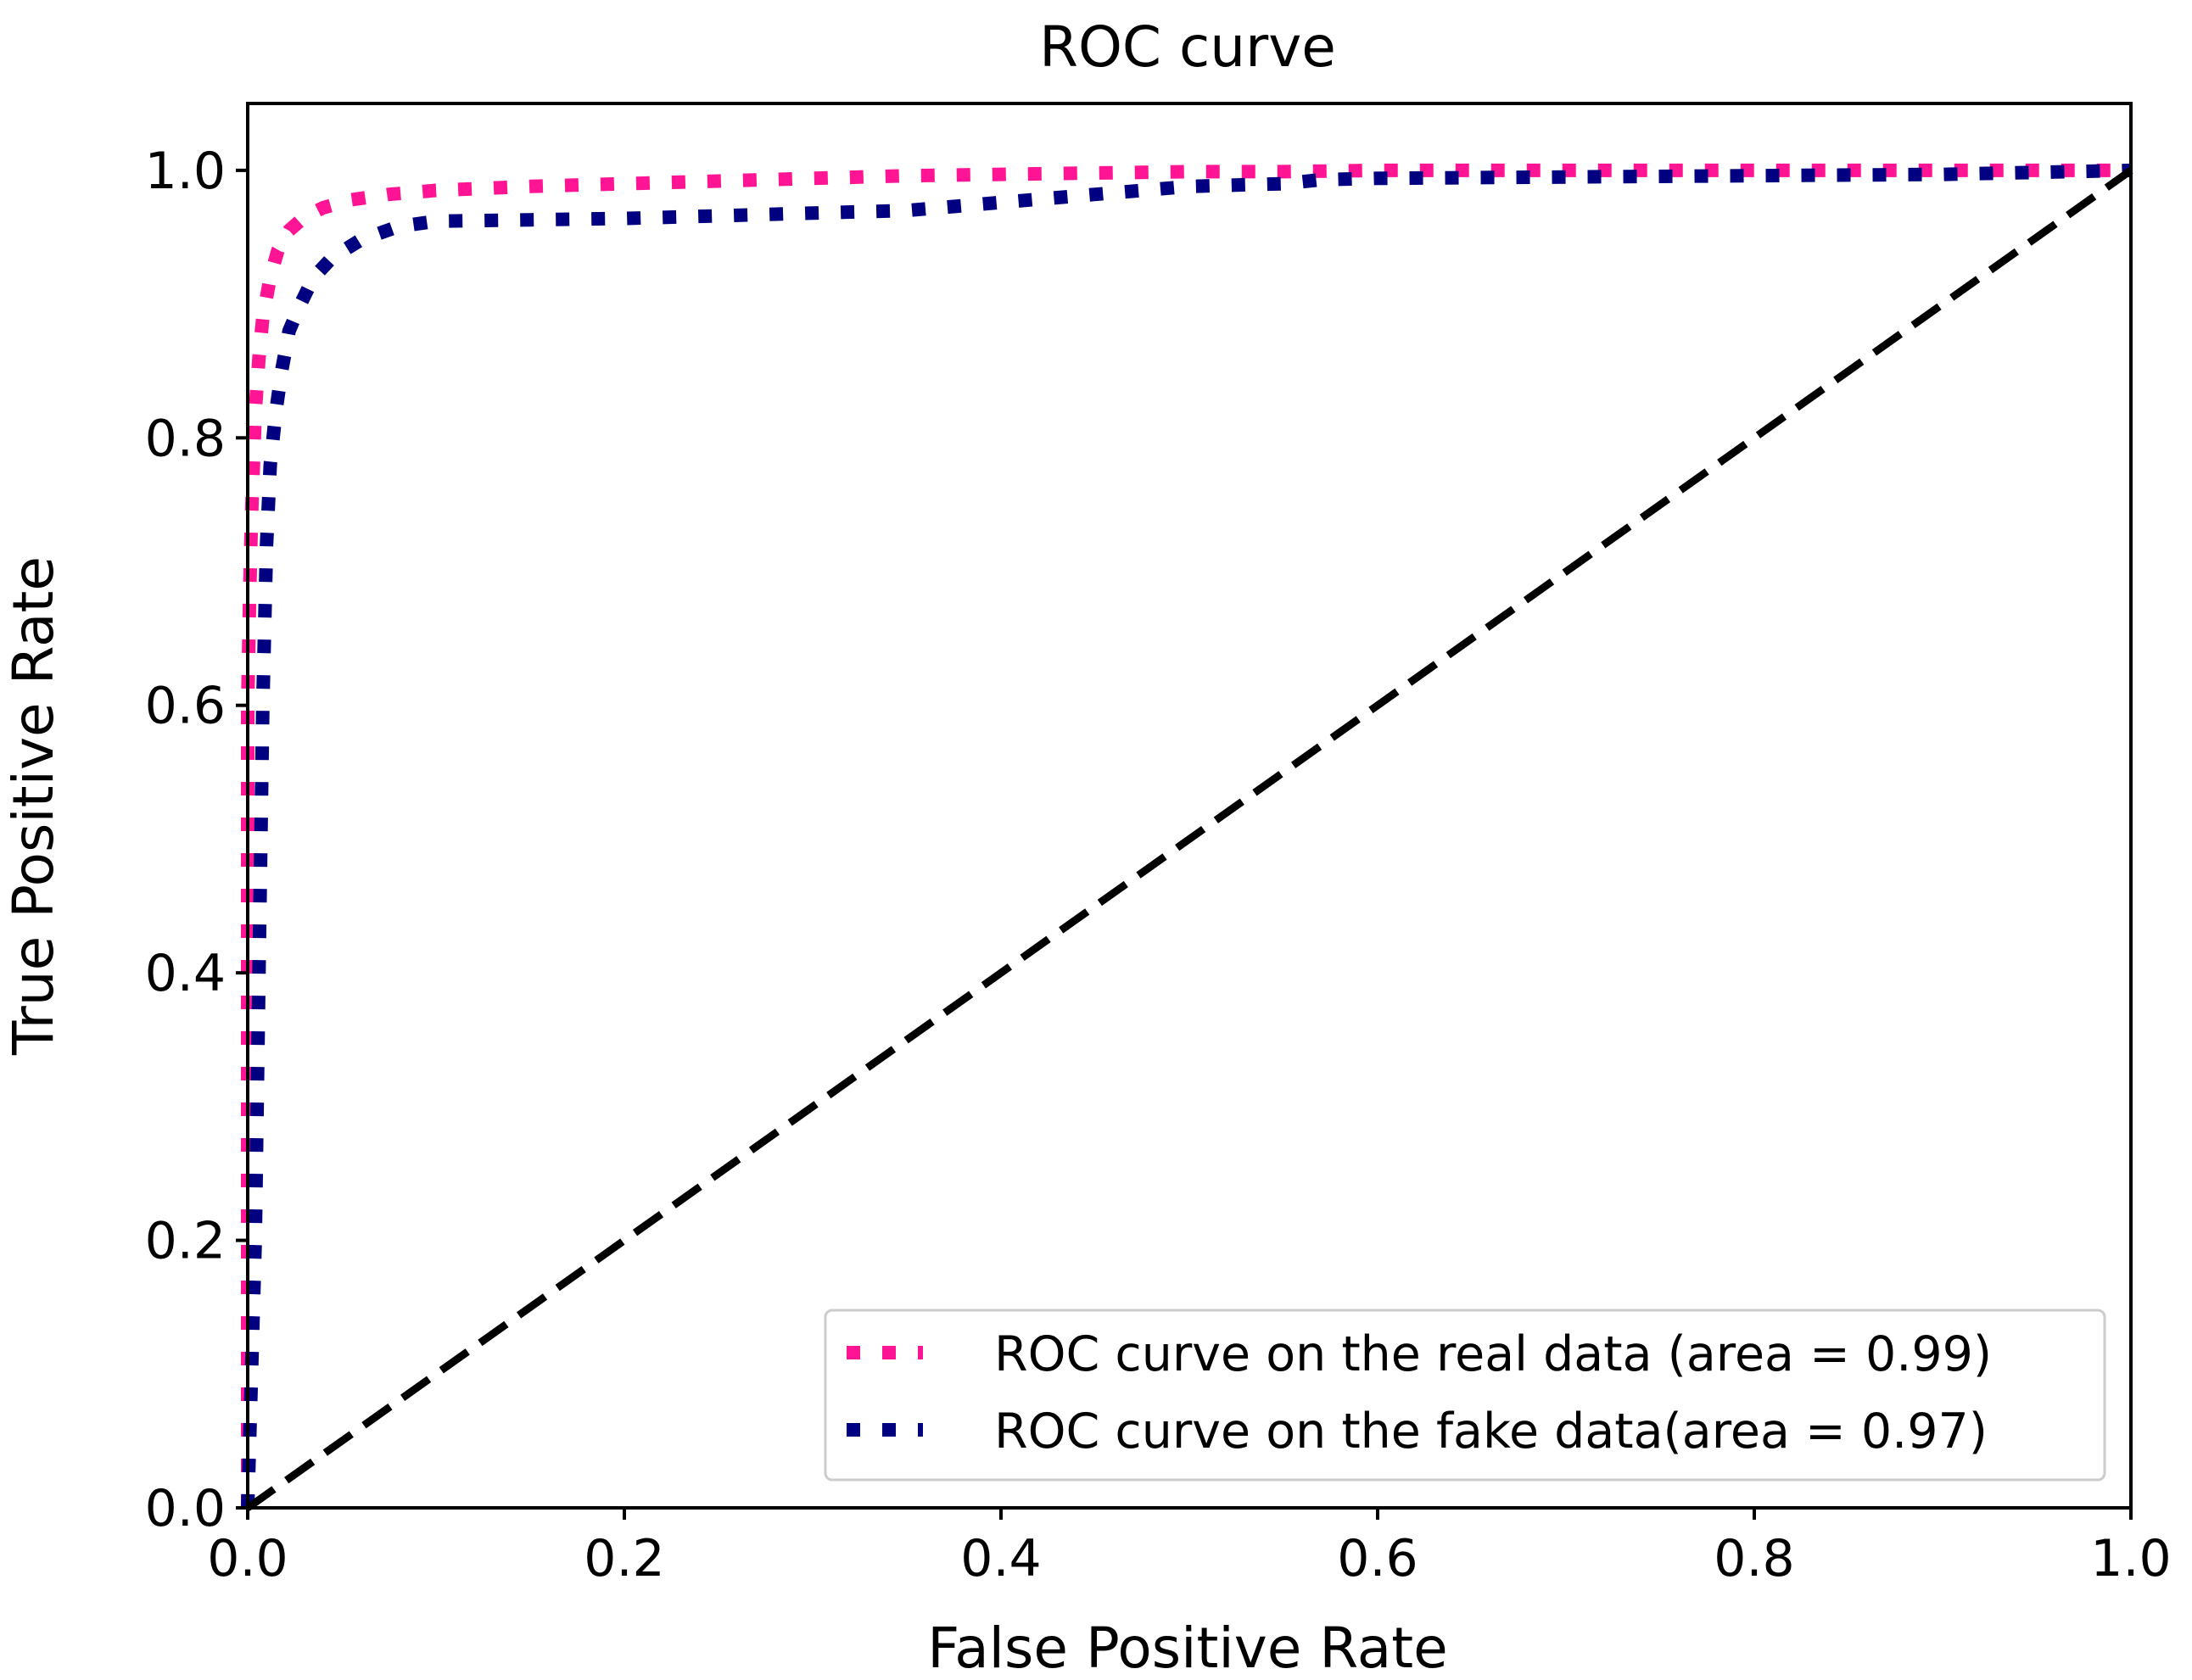 The height and width of the screenshot is (1680, 2192). I want to click on y-tick-label: 0.0, so click(185, 1509).